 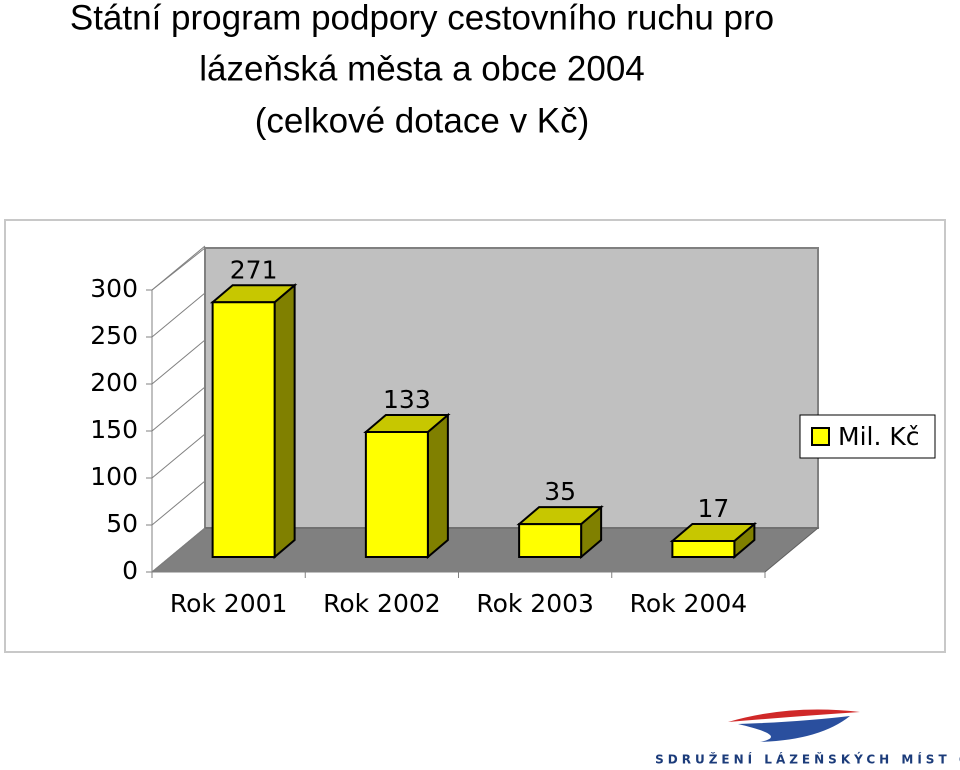 What do you see at coordinates (879, 436) in the screenshot?
I see `legend-label: Mil. Kč` at bounding box center [879, 436].